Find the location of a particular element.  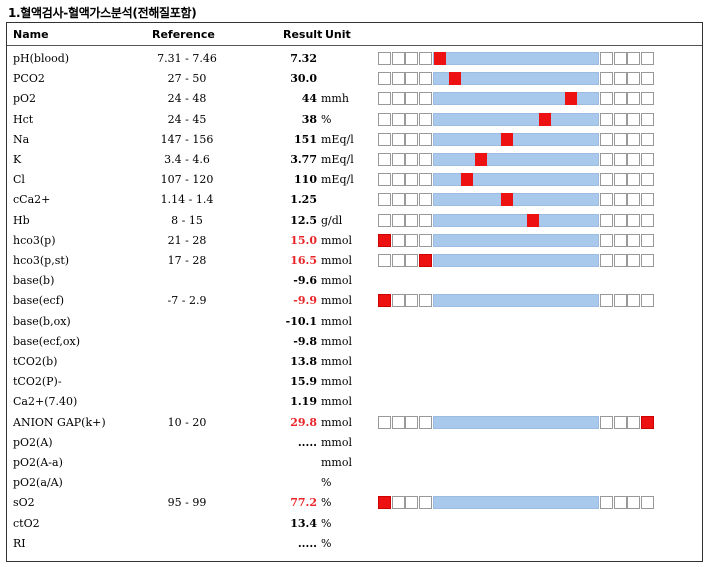

result-value: -9.6 is located at coordinates (305, 281).